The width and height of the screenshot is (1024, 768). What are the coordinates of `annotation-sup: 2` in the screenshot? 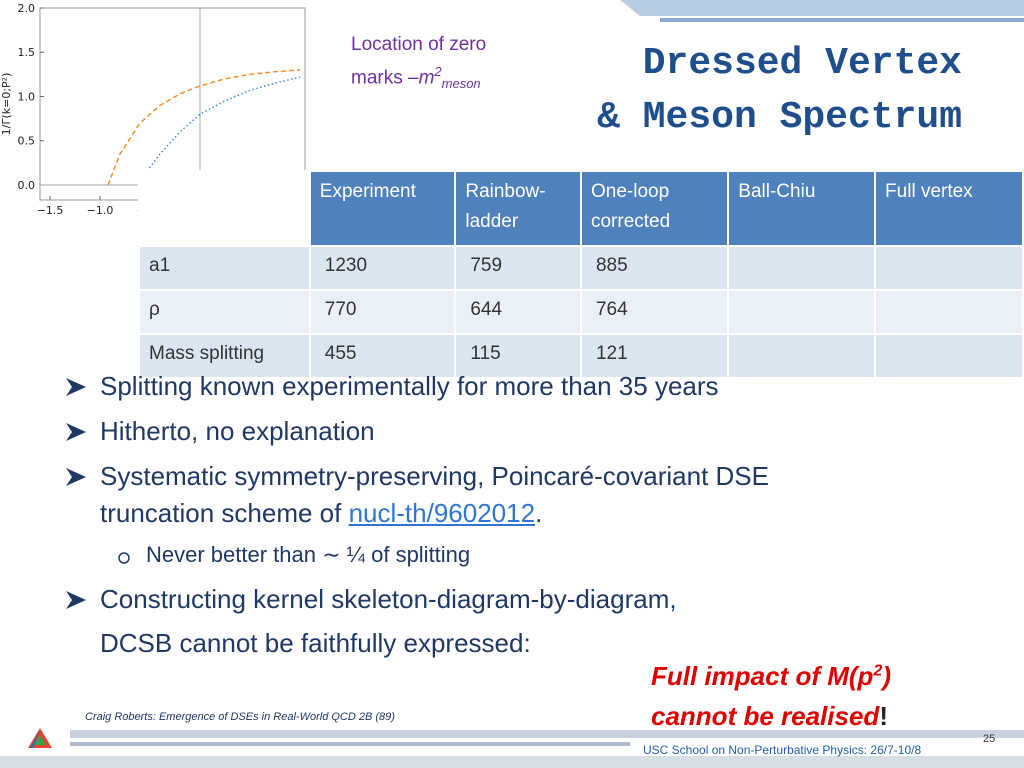 It's located at (438, 71).